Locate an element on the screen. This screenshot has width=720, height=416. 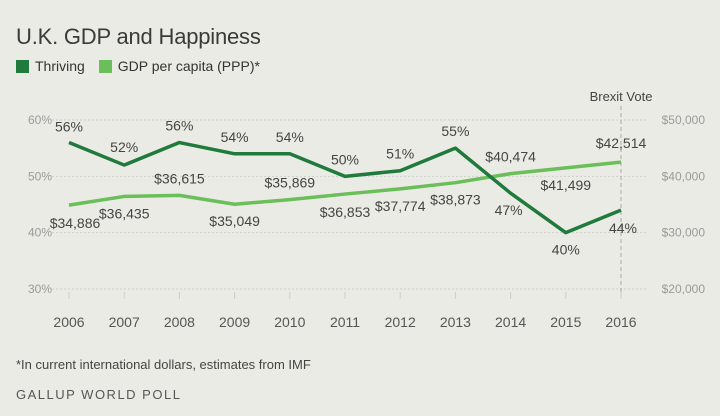
data-label-thriving: 44% is located at coordinates (623, 228).